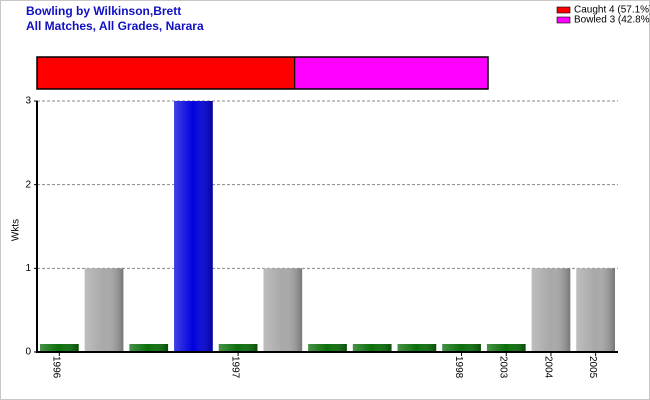  What do you see at coordinates (115, 26) in the screenshot?
I see `chart-subtitle: All Matches, All Grades, Narara` at bounding box center [115, 26].